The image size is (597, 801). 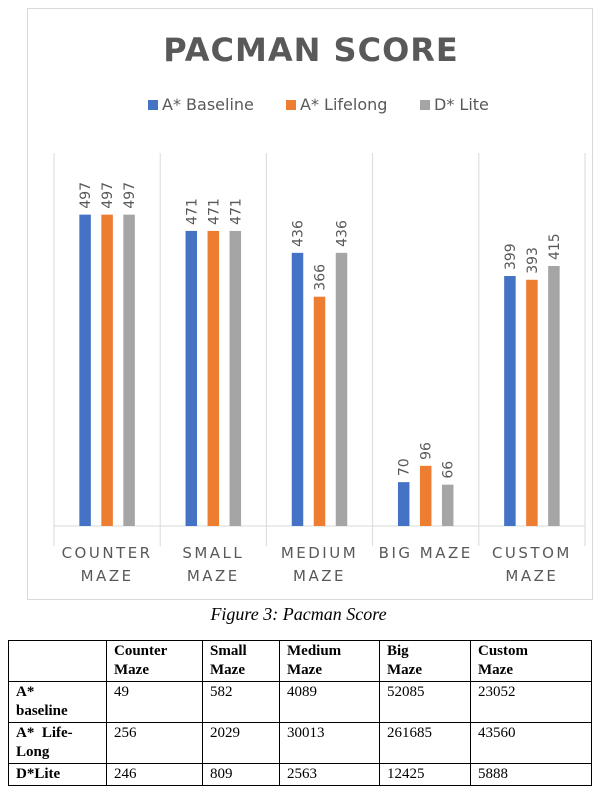 What do you see at coordinates (329, 702) in the screenshot?
I see `table-cell: 4089` at bounding box center [329, 702].